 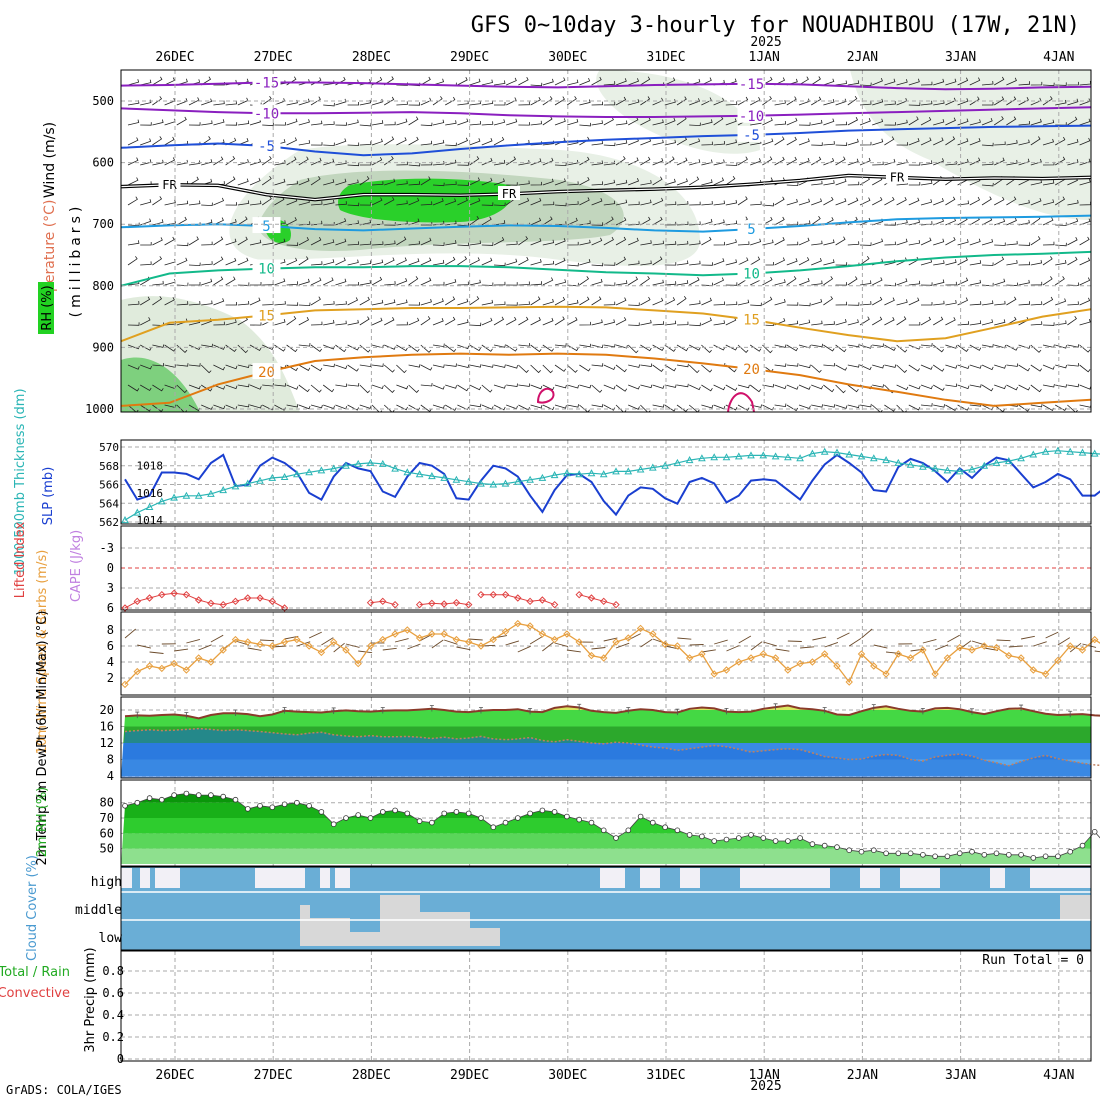 What do you see at coordinates (444, 604) in the screenshot?
I see `lifted-index-line` at bounding box center [444, 604].